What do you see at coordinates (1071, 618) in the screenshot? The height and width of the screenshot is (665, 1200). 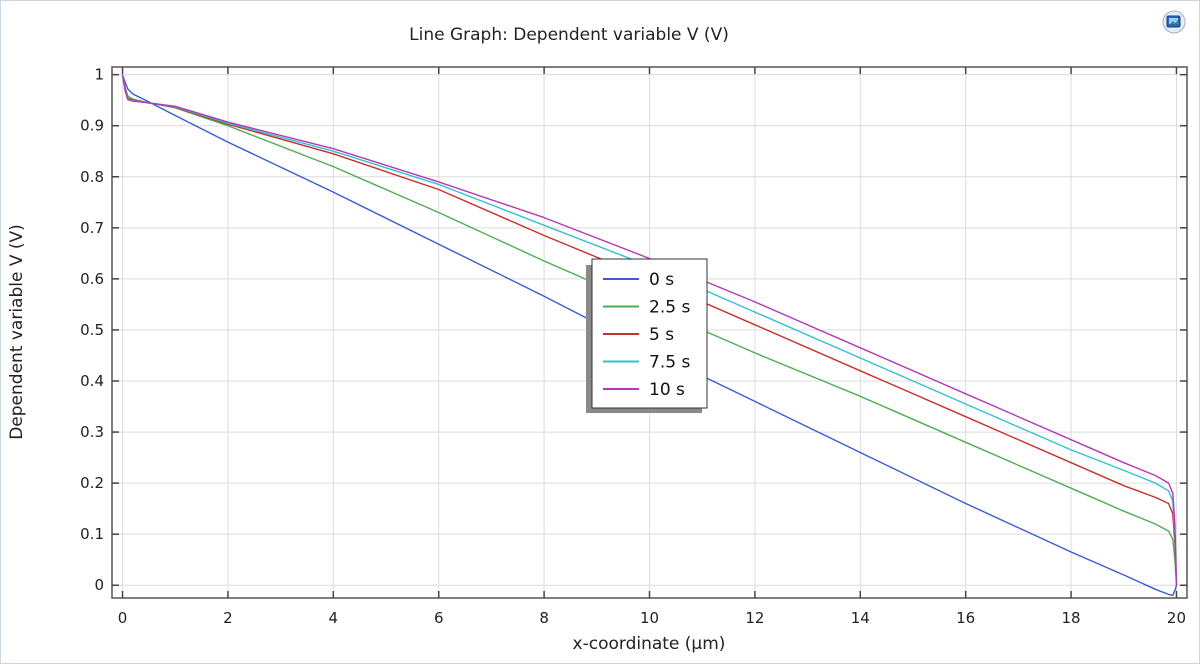 I see `x-tick-label: 18` at bounding box center [1071, 618].